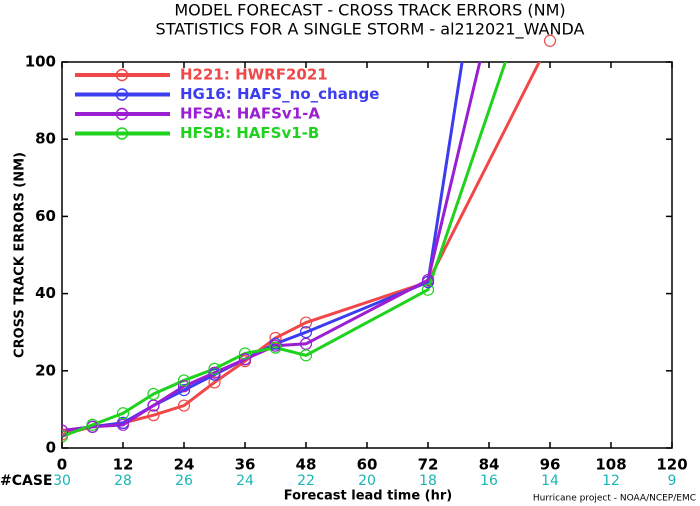 Image resolution: width=700 pixels, height=506 pixels. I want to click on legend-label: HG16: HAFS_no_change, so click(279, 94).